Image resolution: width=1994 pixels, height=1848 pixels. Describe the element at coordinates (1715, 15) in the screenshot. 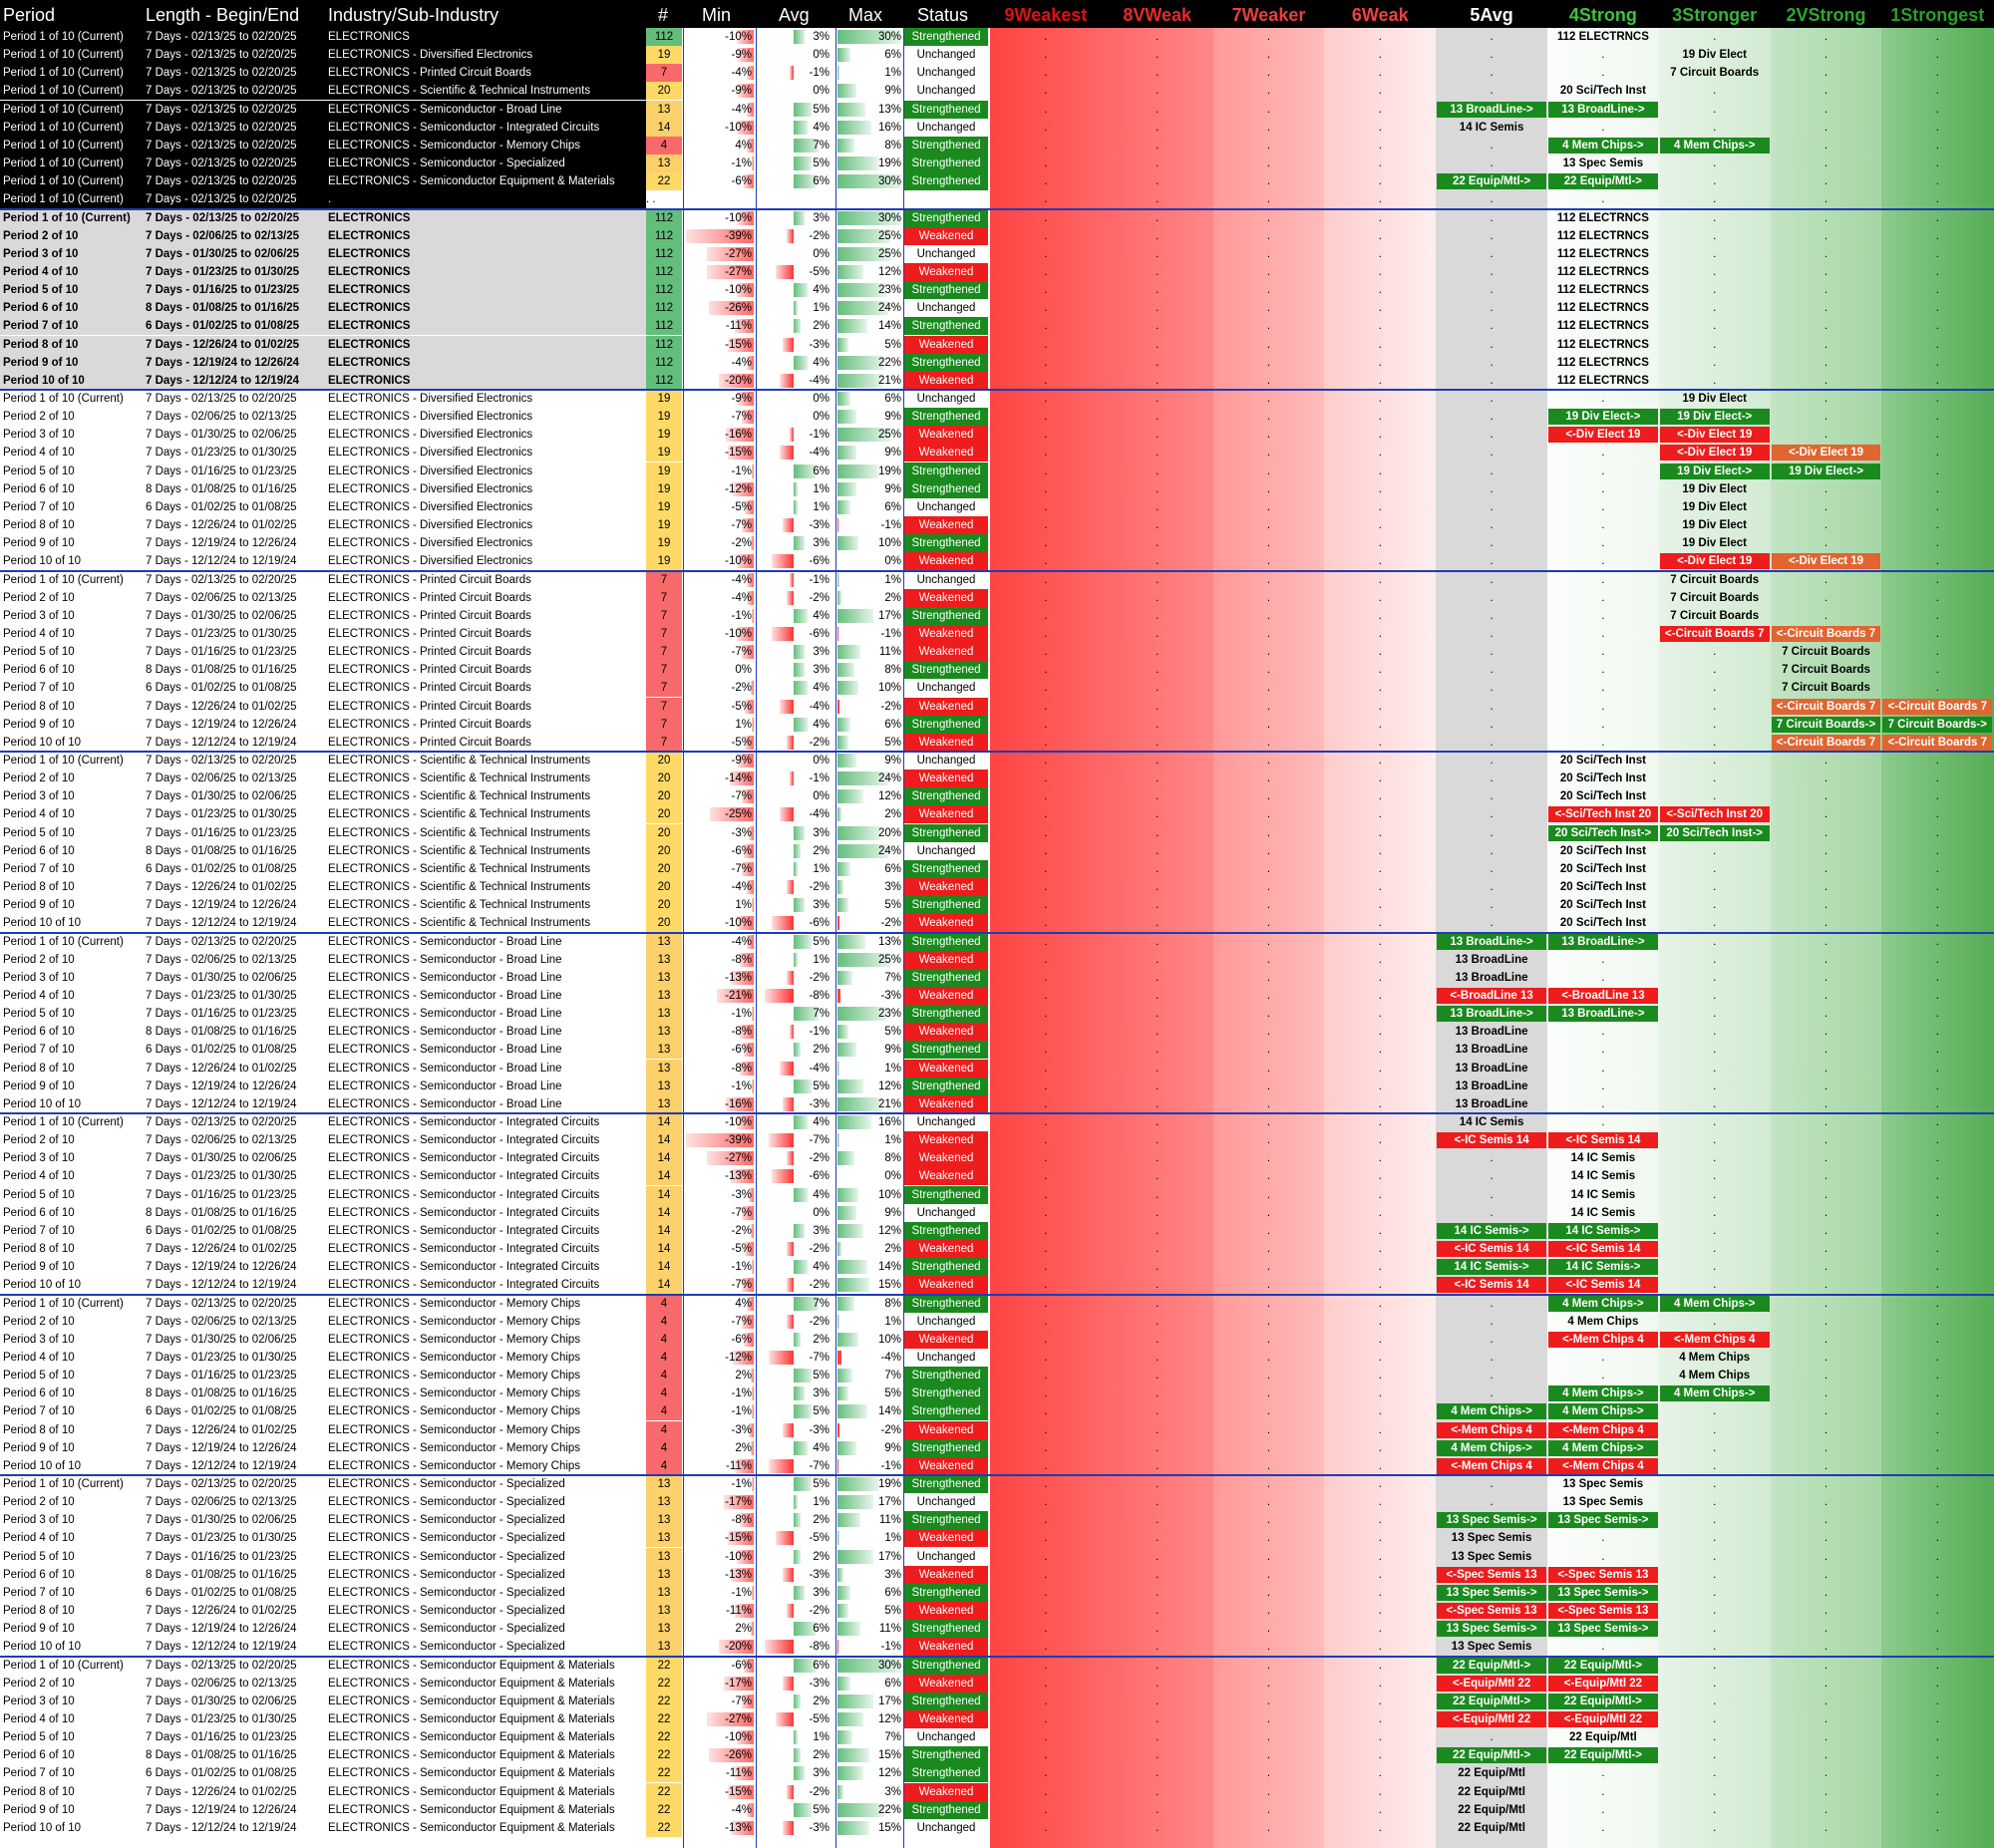

I see `header-band-7: 3Stronger` at that location.